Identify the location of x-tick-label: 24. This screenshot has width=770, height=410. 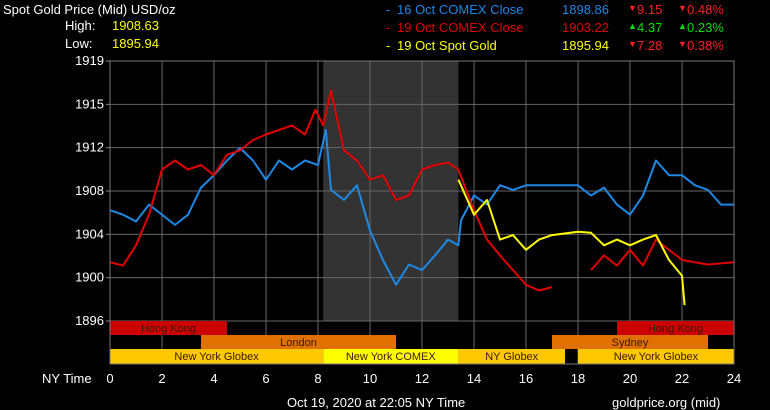
(734, 378).